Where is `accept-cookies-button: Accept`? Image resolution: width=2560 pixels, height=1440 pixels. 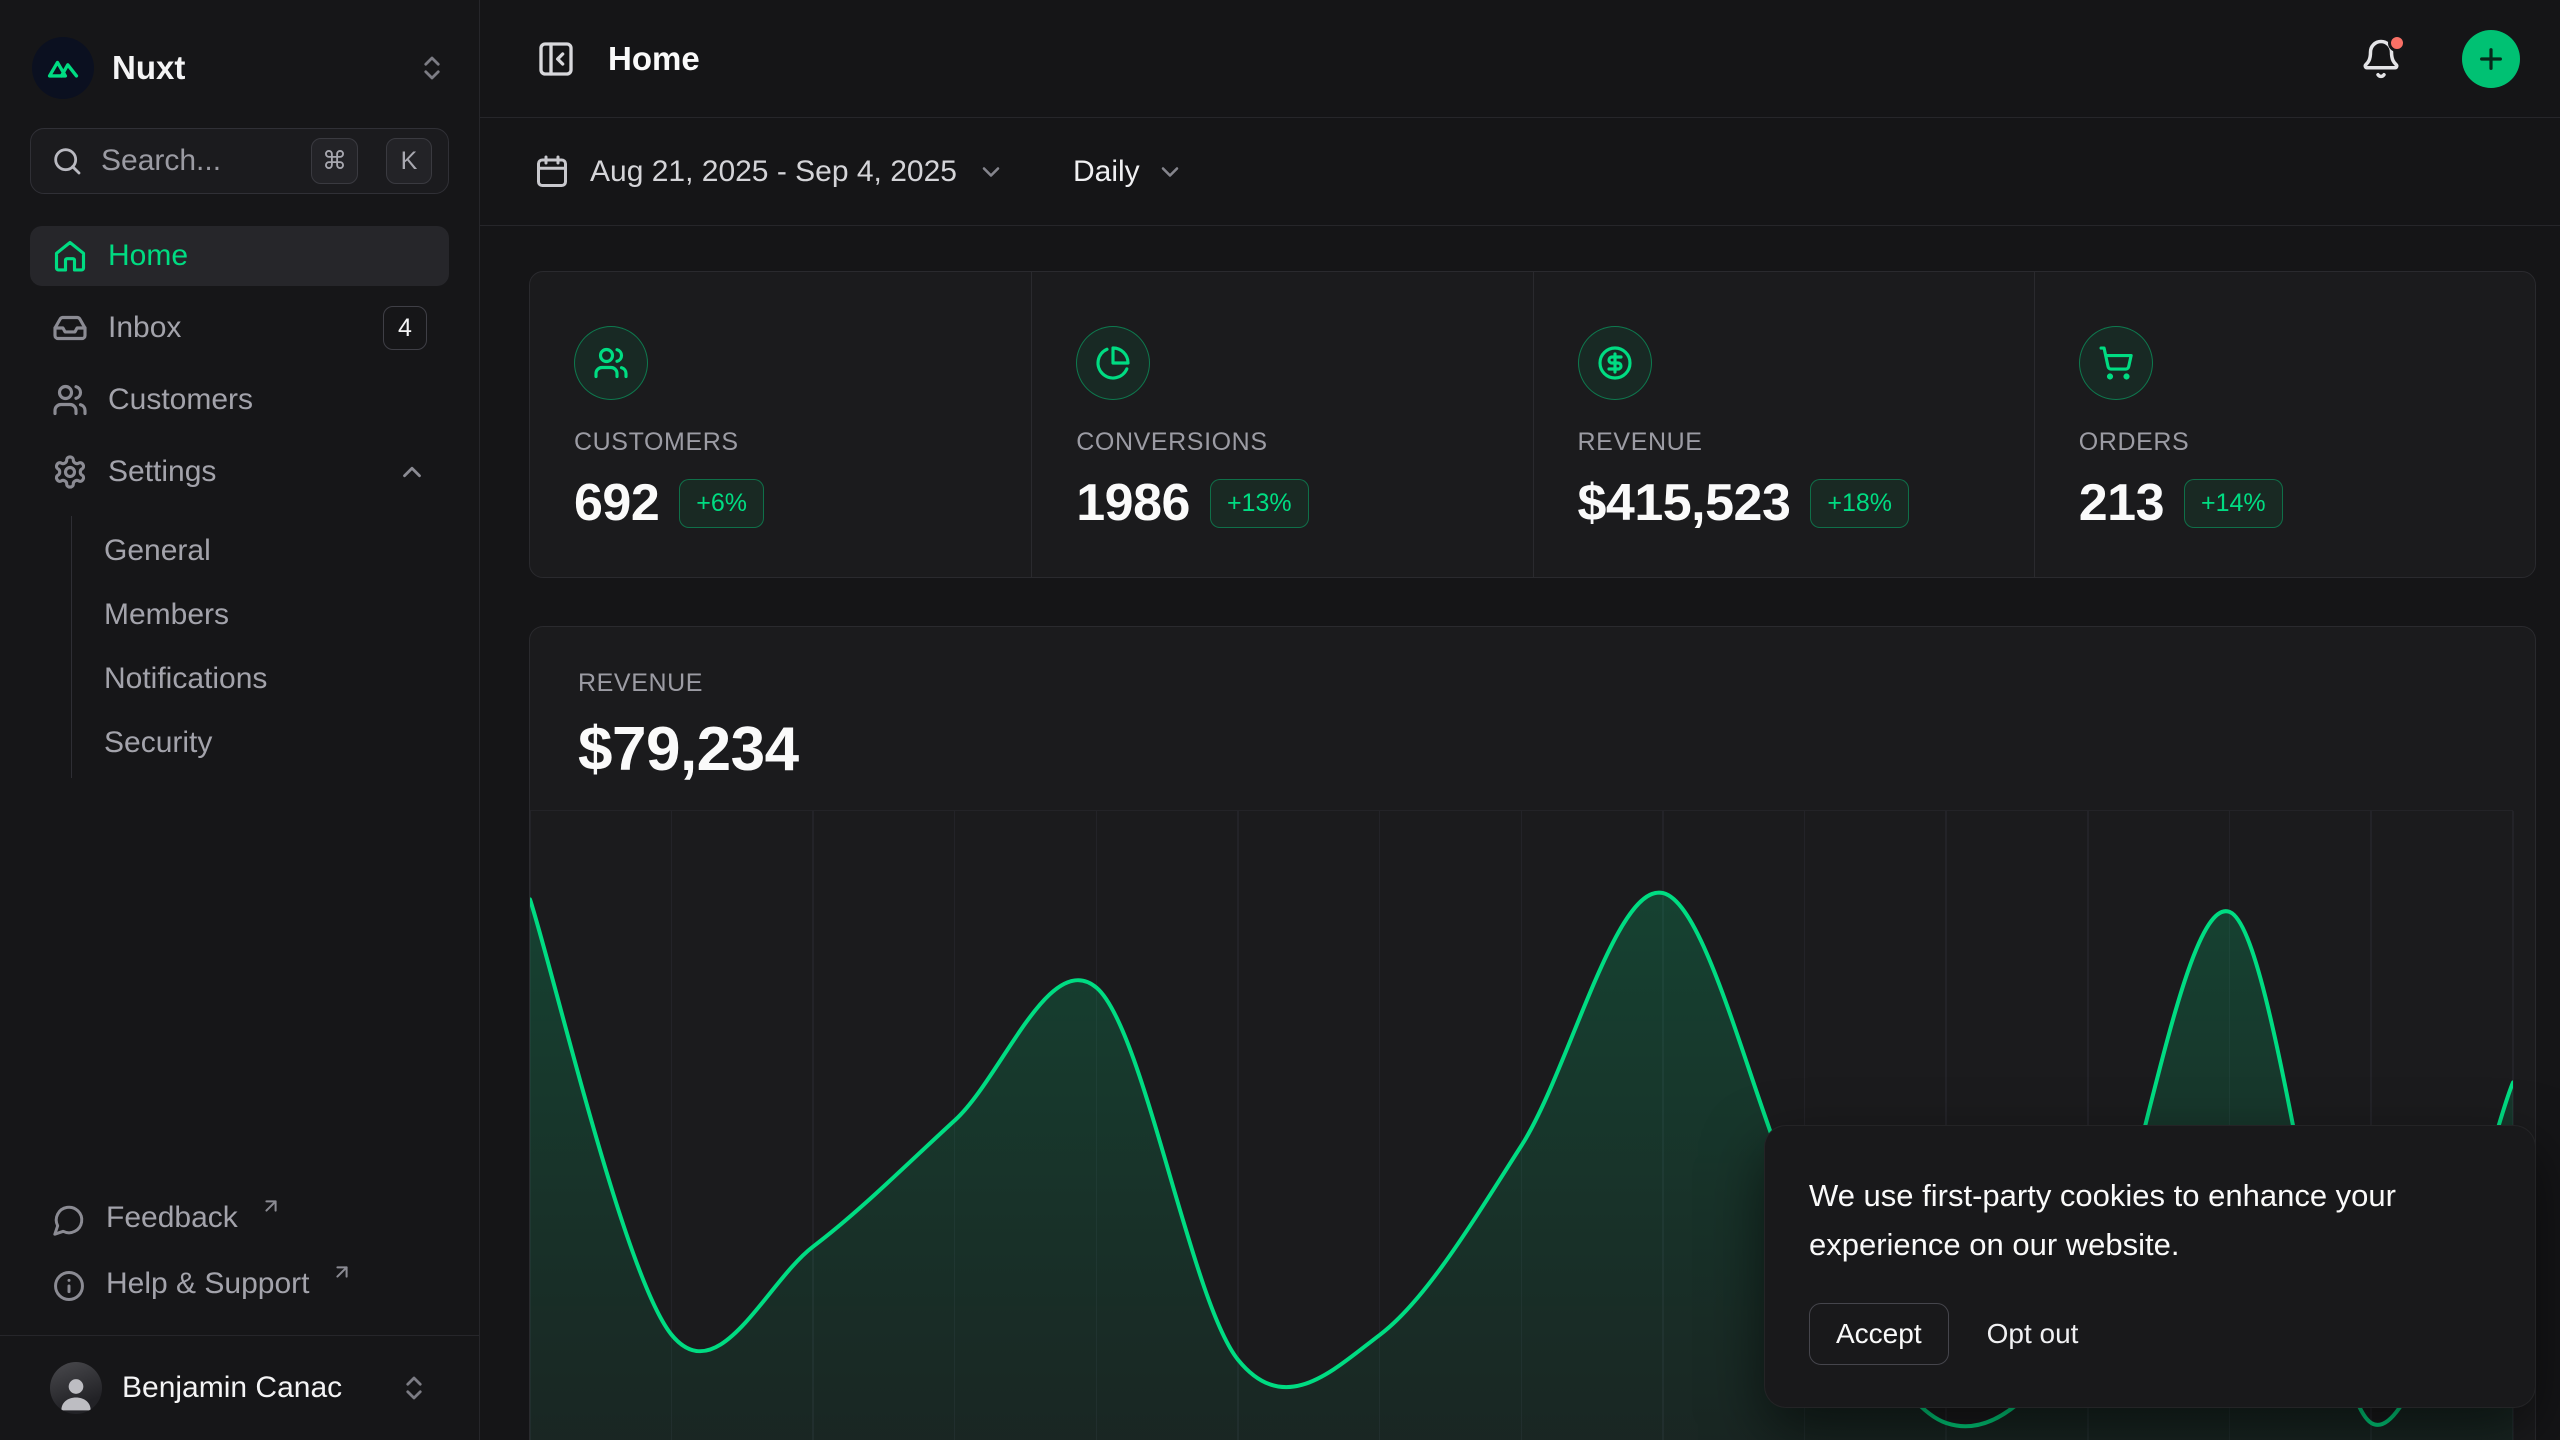
accept-cookies-button: Accept is located at coordinates (1879, 1334).